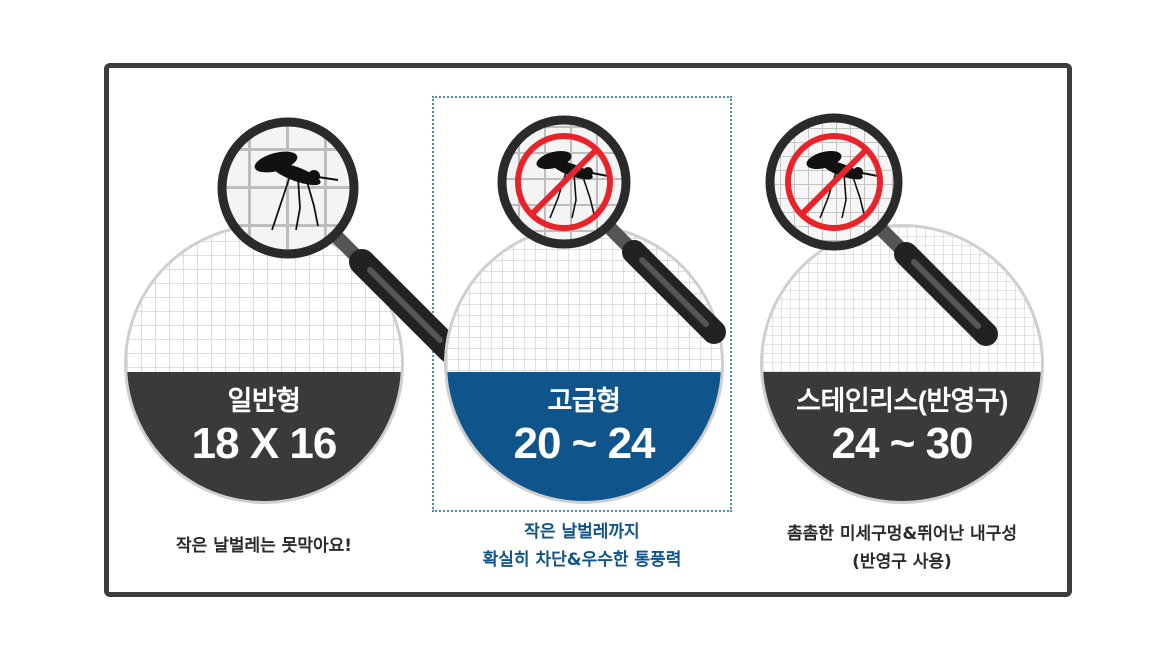  What do you see at coordinates (902, 401) in the screenshot?
I see `grade-label: 스테인리스(반영구)` at bounding box center [902, 401].